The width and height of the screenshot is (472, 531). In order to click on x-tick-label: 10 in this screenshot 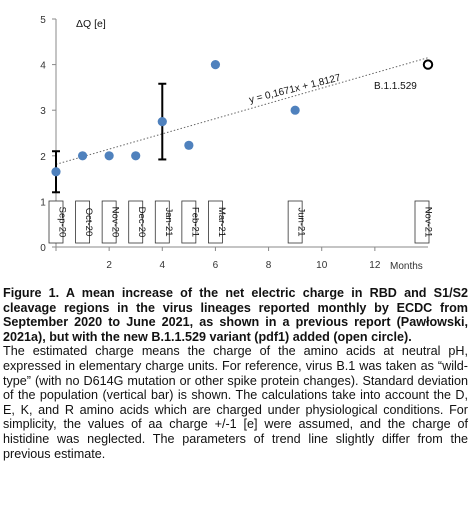, I will do `click(322, 265)`.